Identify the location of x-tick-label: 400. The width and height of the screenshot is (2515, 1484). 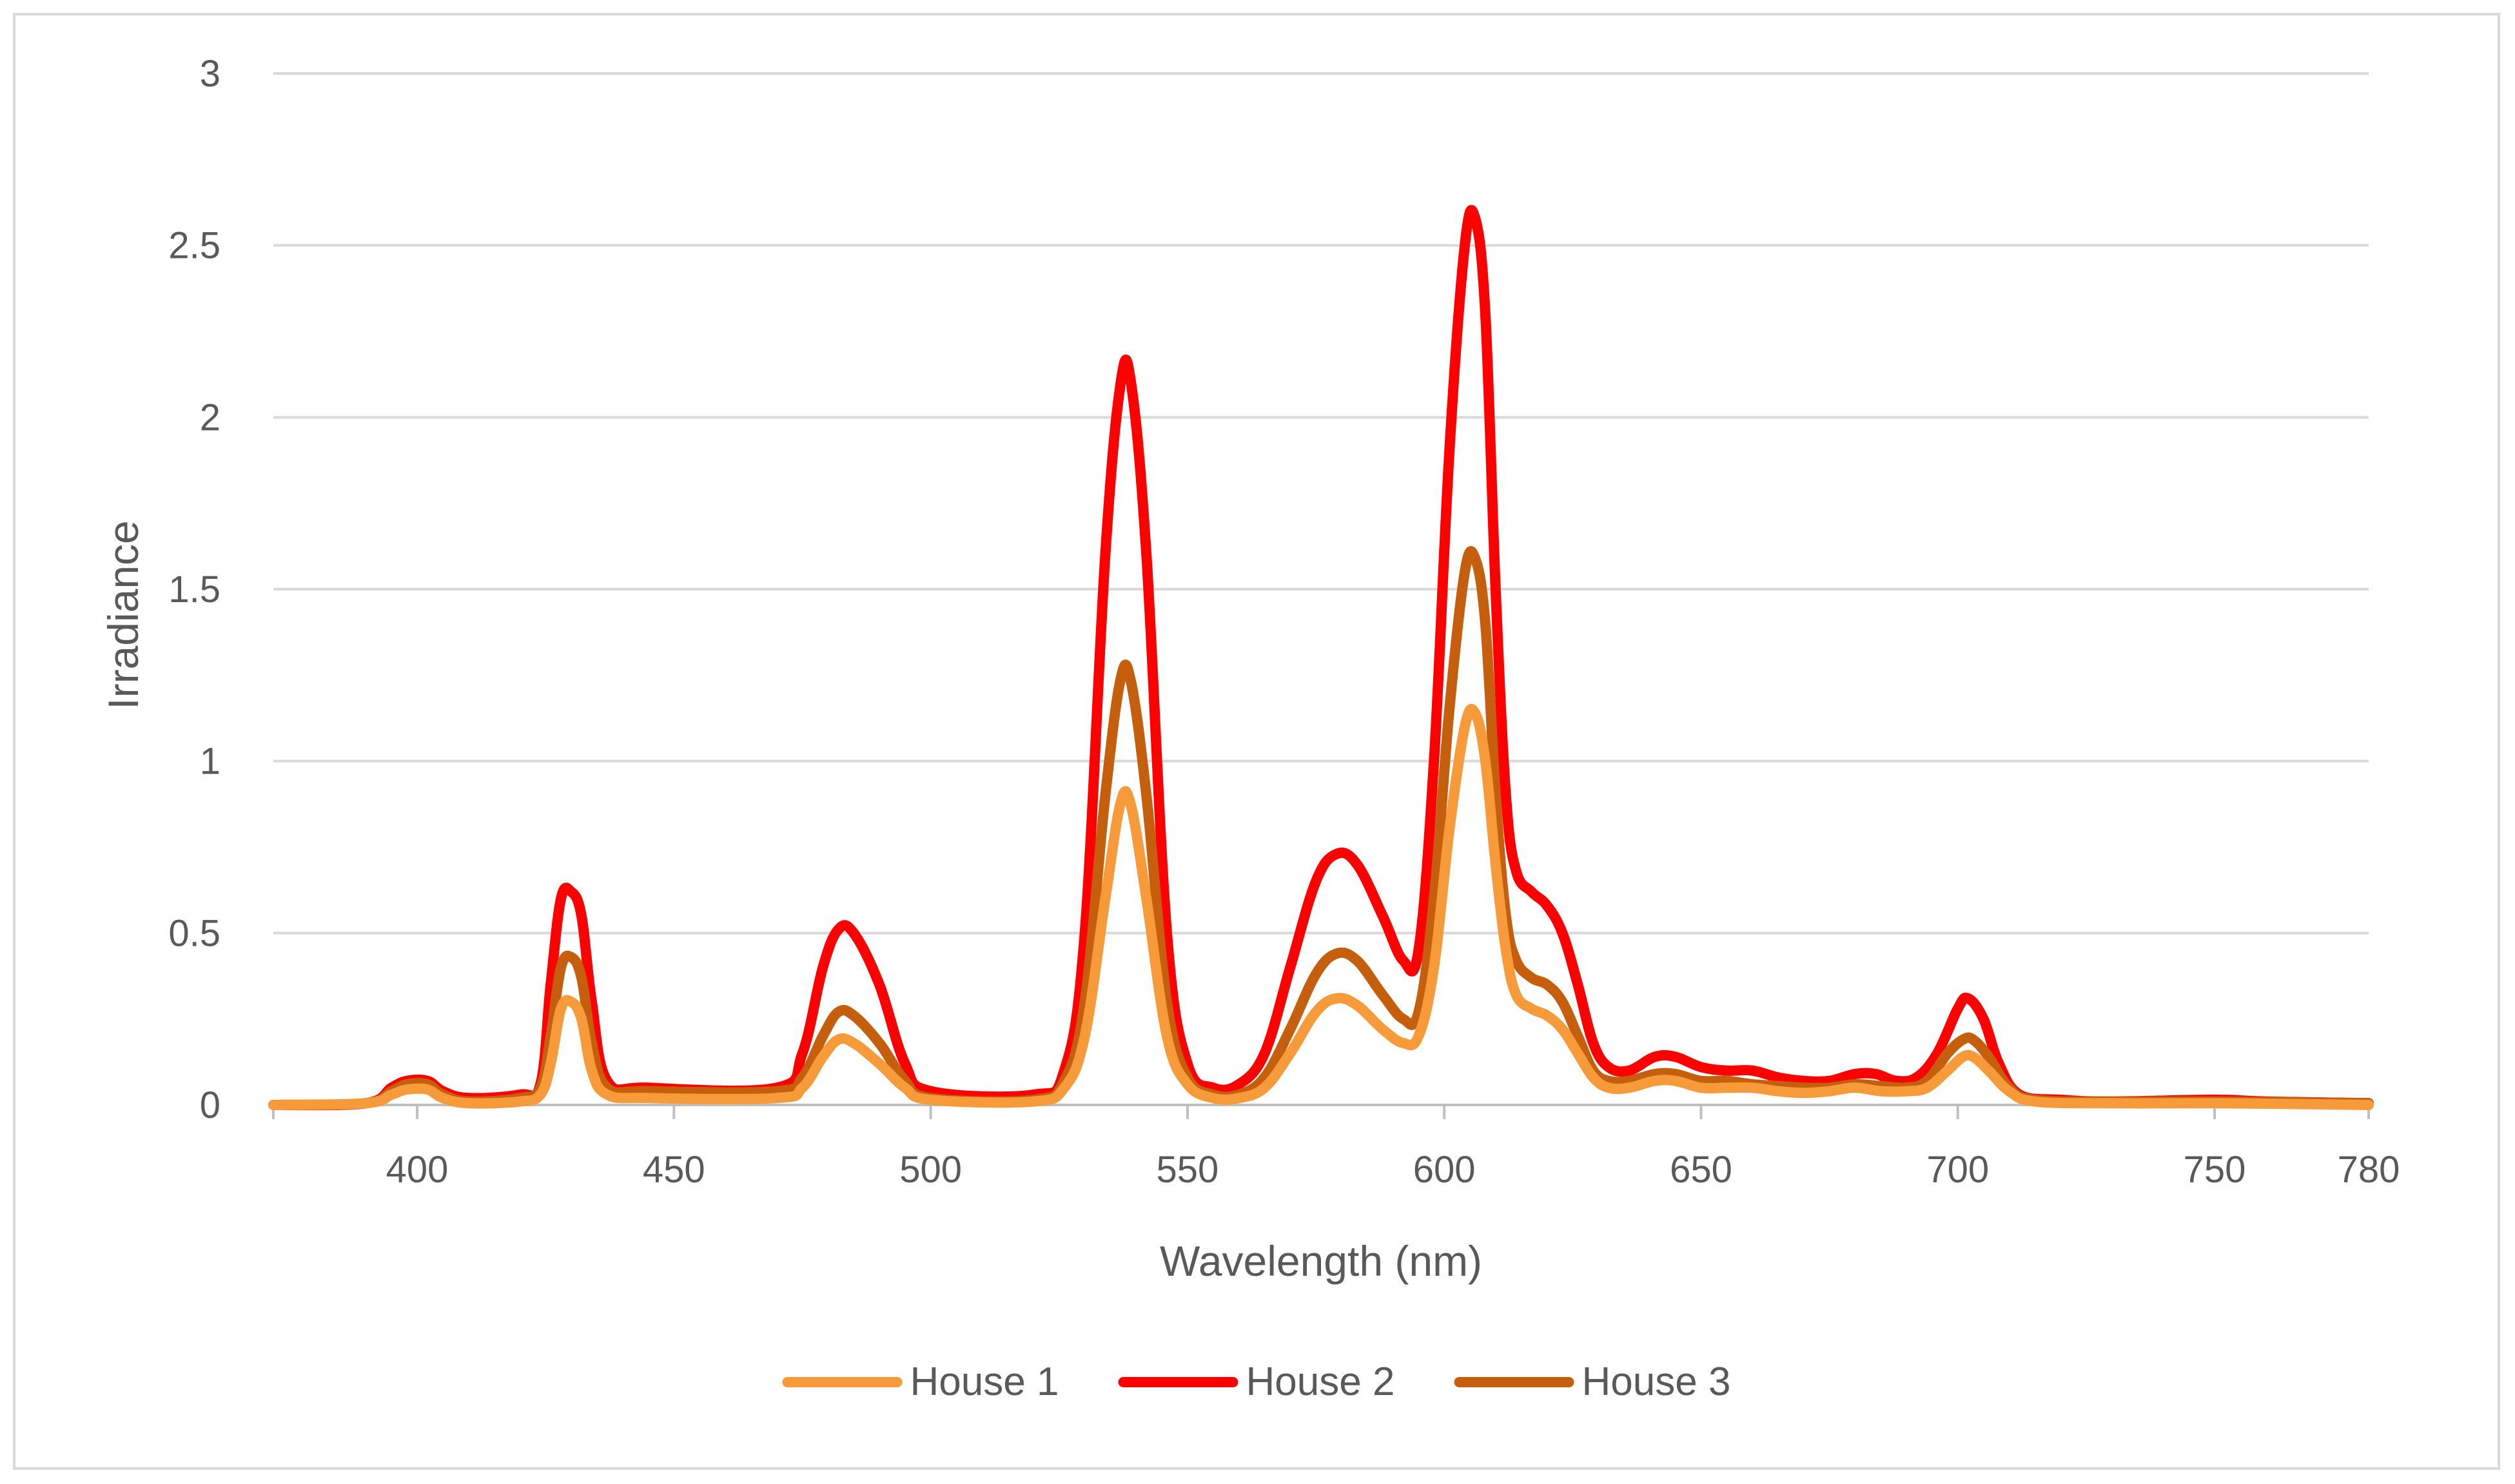
(417, 1170).